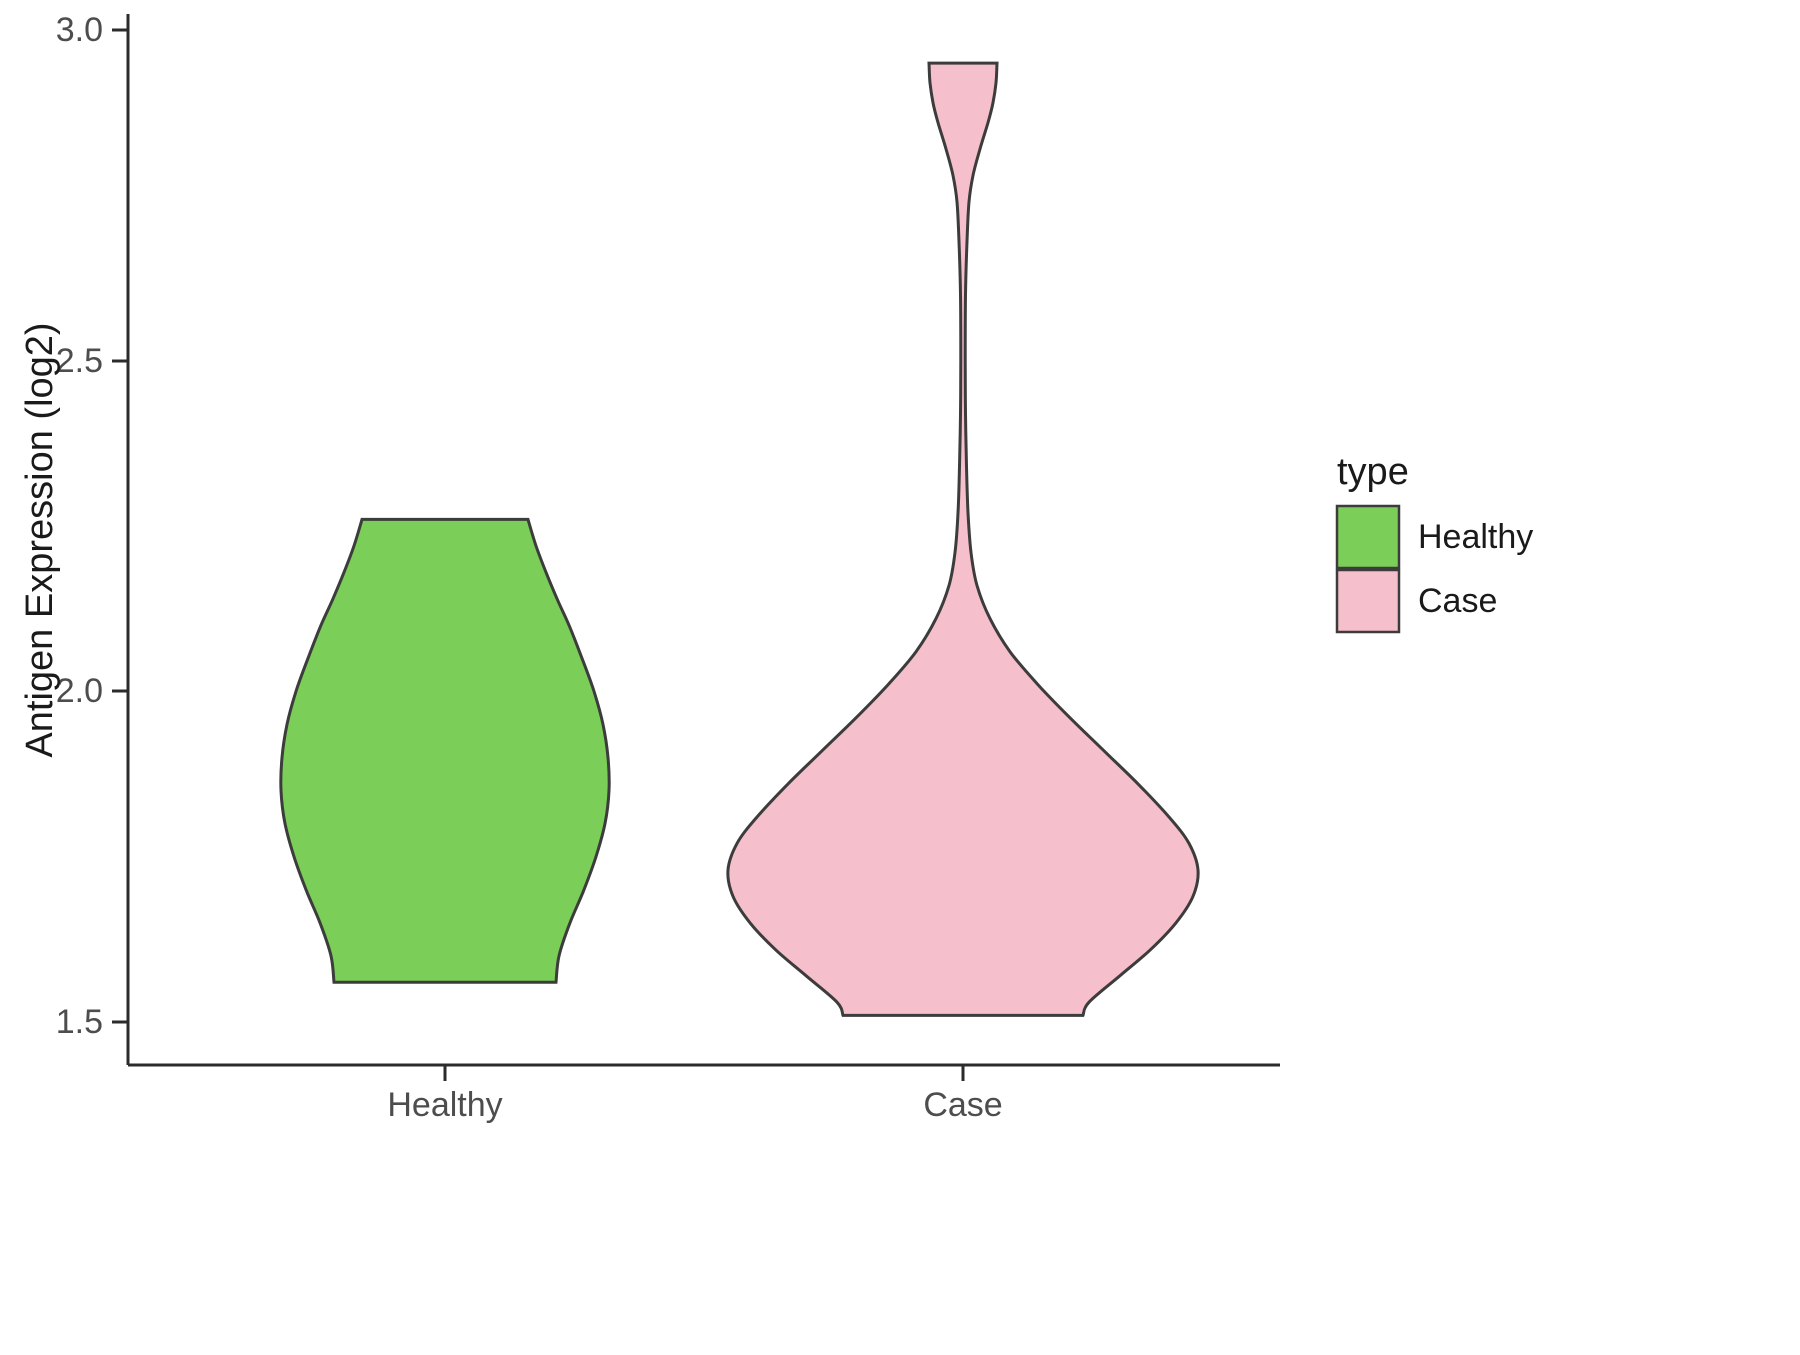 The image size is (1800, 1355). Describe the element at coordinates (1368, 601) in the screenshot. I see `legend-swatch-case` at that location.